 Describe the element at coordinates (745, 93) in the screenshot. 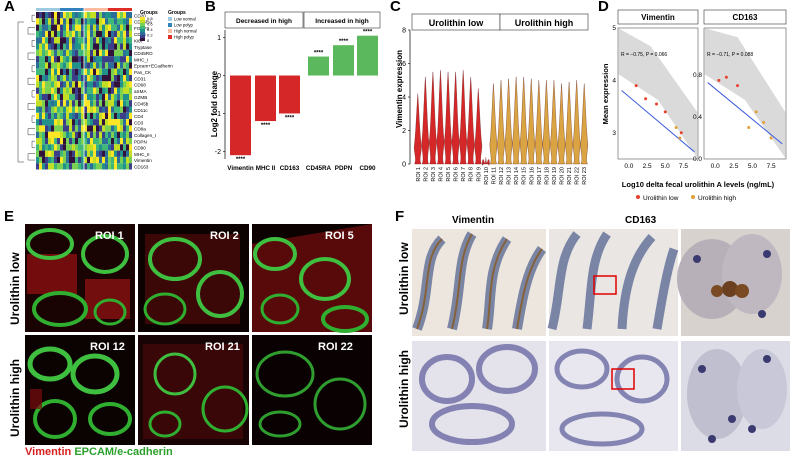

I see `panel-d-confidence-band` at that location.